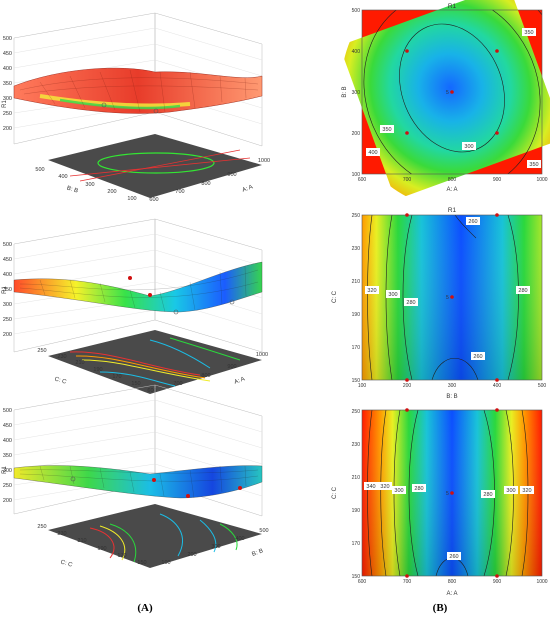 The image size is (550, 618). I want to click on x-tick: 400, so click(239, 539).